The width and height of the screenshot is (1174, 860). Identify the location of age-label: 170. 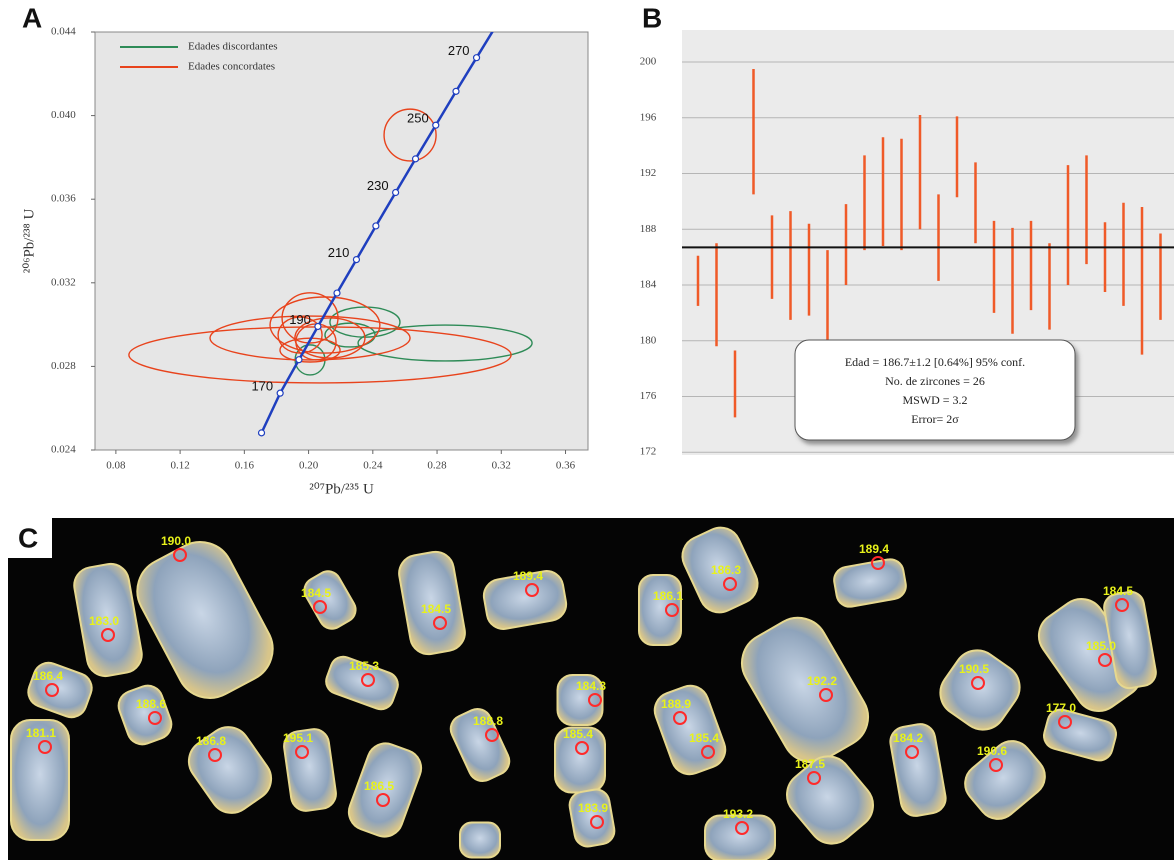
(262, 386).